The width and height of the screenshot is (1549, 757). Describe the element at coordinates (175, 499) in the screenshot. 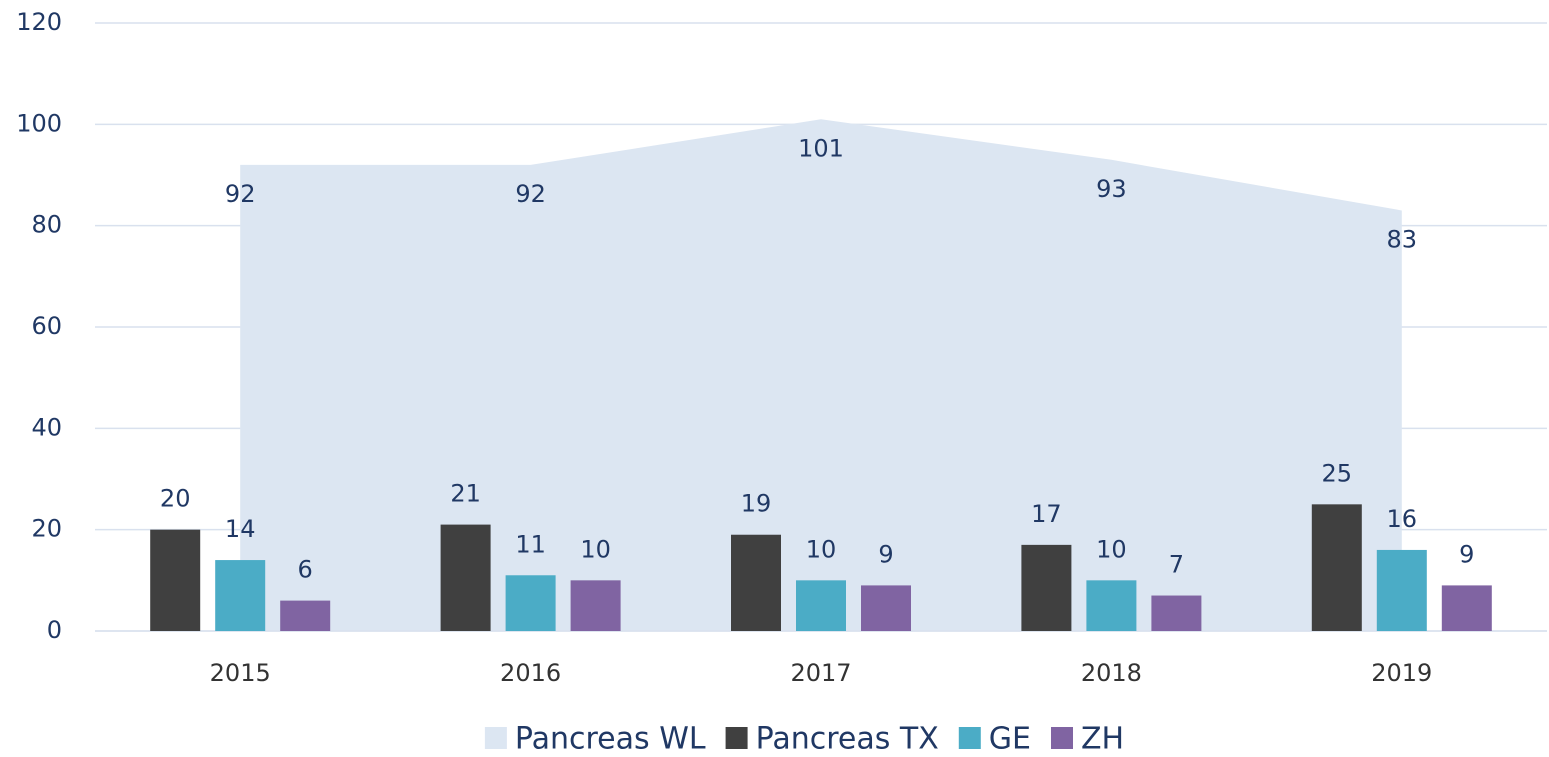

I see `data-label: 20` at that location.